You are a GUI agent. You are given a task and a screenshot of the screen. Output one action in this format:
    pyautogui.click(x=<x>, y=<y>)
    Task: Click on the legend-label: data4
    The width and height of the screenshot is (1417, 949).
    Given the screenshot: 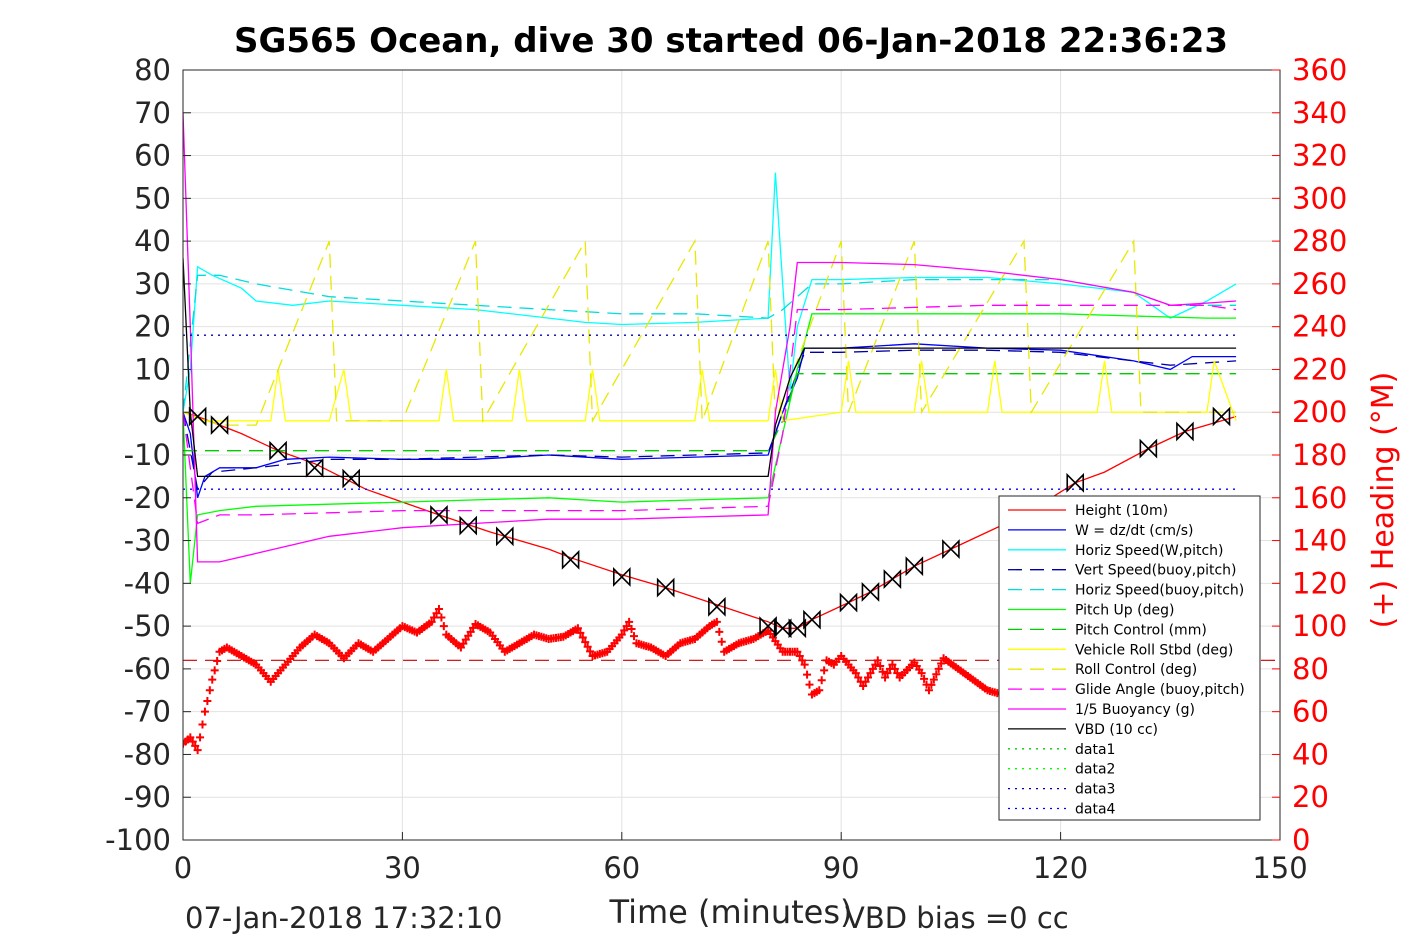 What is the action you would take?
    pyautogui.click(x=1095, y=810)
    